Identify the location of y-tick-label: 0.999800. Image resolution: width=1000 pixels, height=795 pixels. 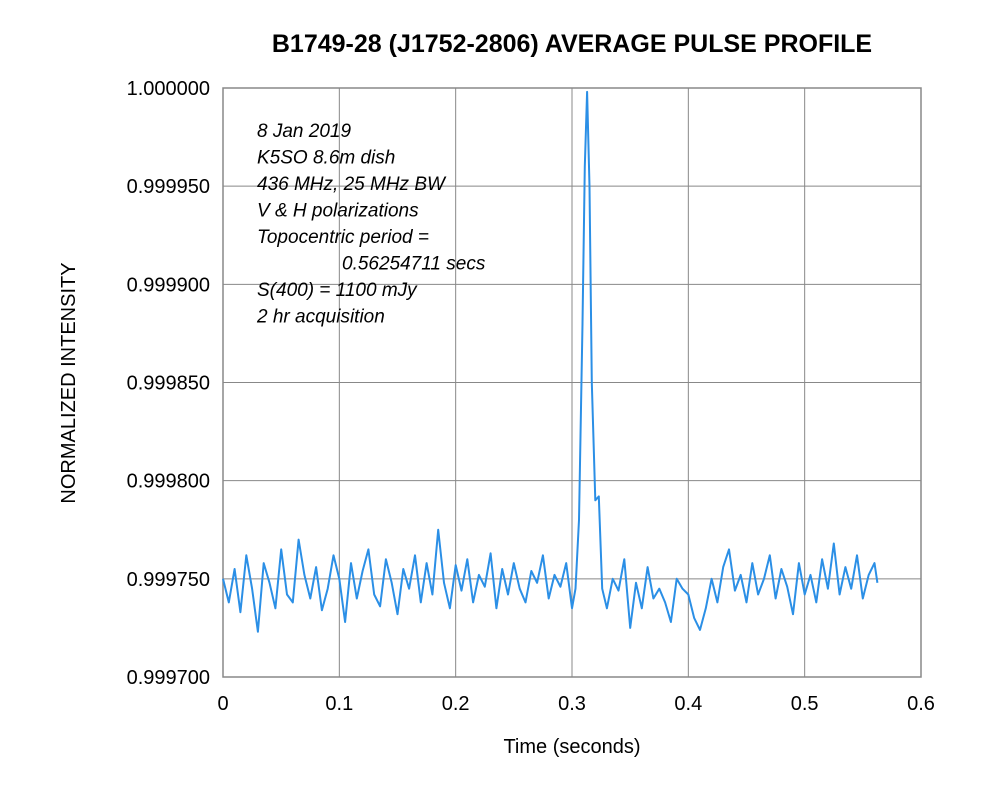
(168, 482).